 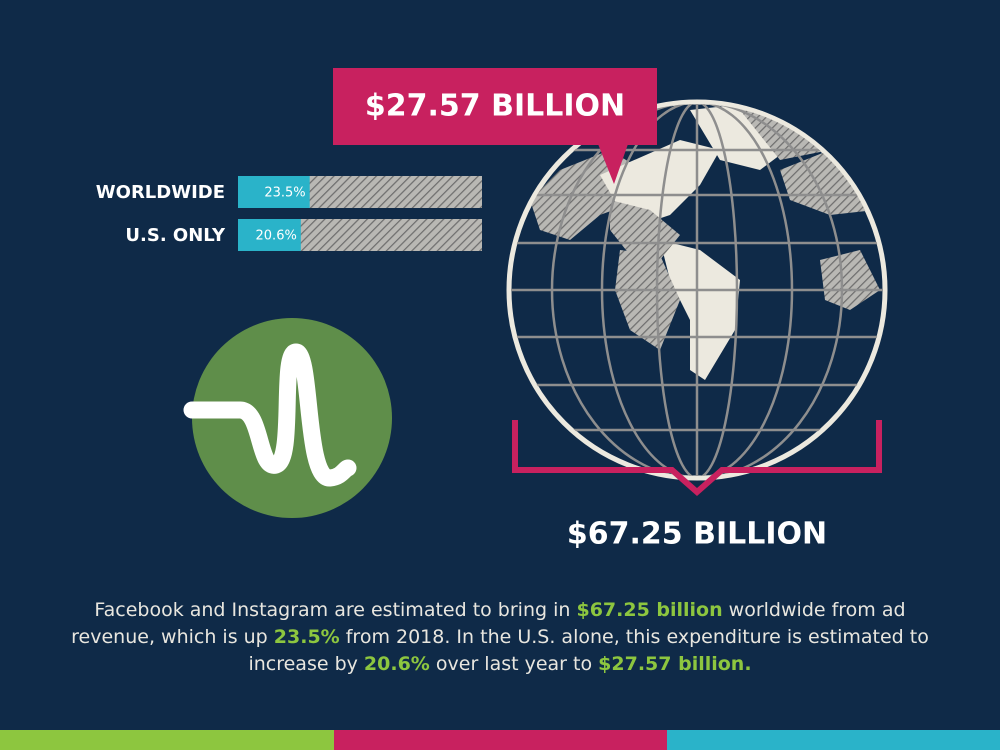 I want to click on highlight: 20.6%, so click(x=396, y=664).